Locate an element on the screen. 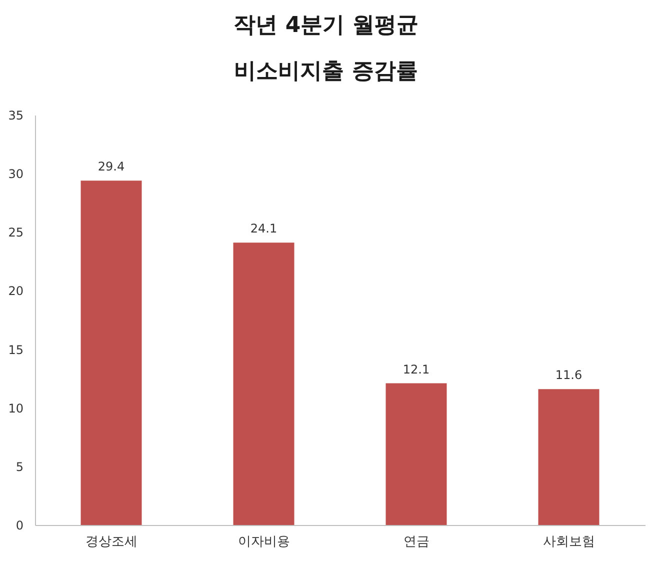  y-tick-label: 5 is located at coordinates (20, 467).